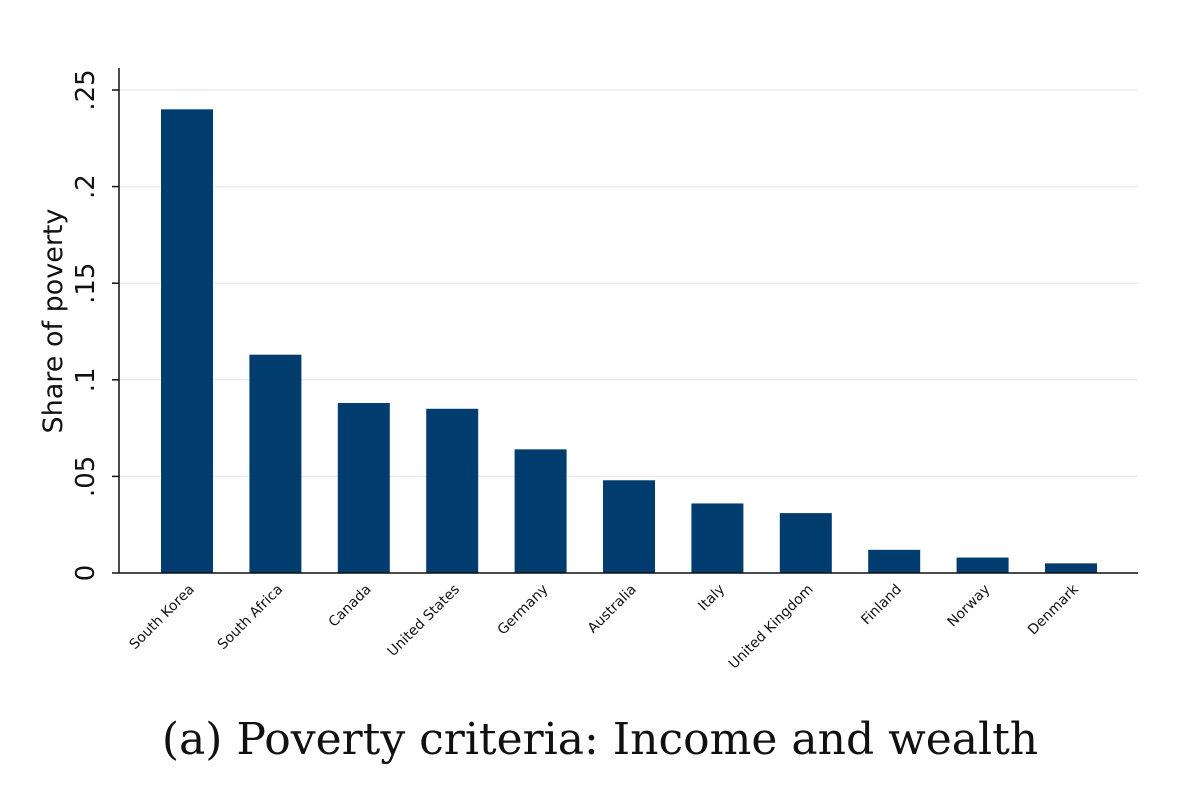  Describe the element at coordinates (95, 325) in the screenshot. I see `y-ticks: 0 .05 .1 .15 .2 .25` at that location.